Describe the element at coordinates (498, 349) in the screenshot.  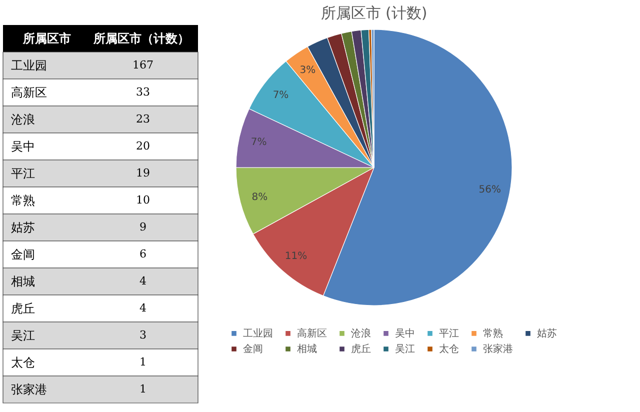
I see `legend-label: 张家港` at that location.